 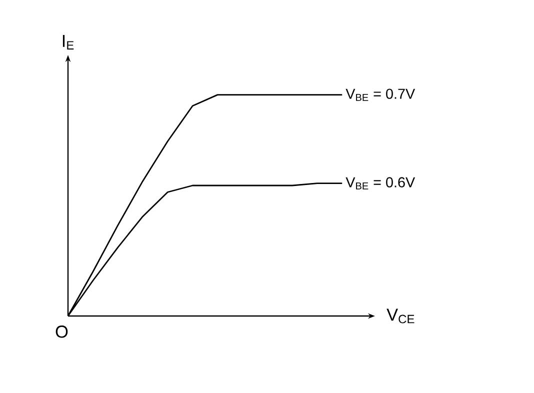 What do you see at coordinates (400, 316) in the screenshot?
I see `x-axis-title: V$_{CE}$` at bounding box center [400, 316].